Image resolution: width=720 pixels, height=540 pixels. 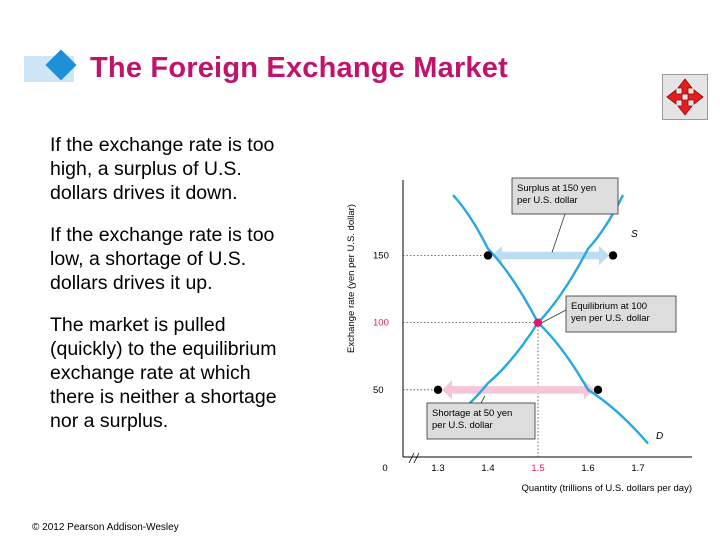 I want to click on move-arrows-icon, so click(x=685, y=97).